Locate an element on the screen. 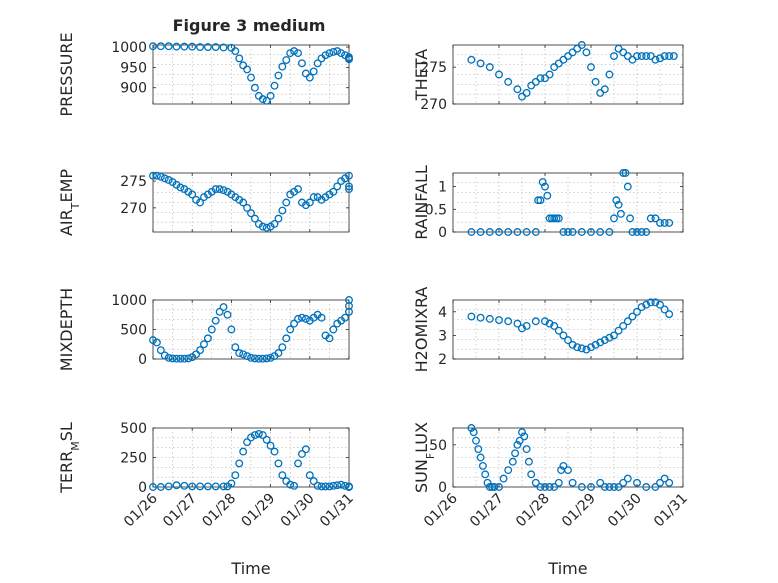 The image size is (778, 583). series-pressure is located at coordinates (251, 73).